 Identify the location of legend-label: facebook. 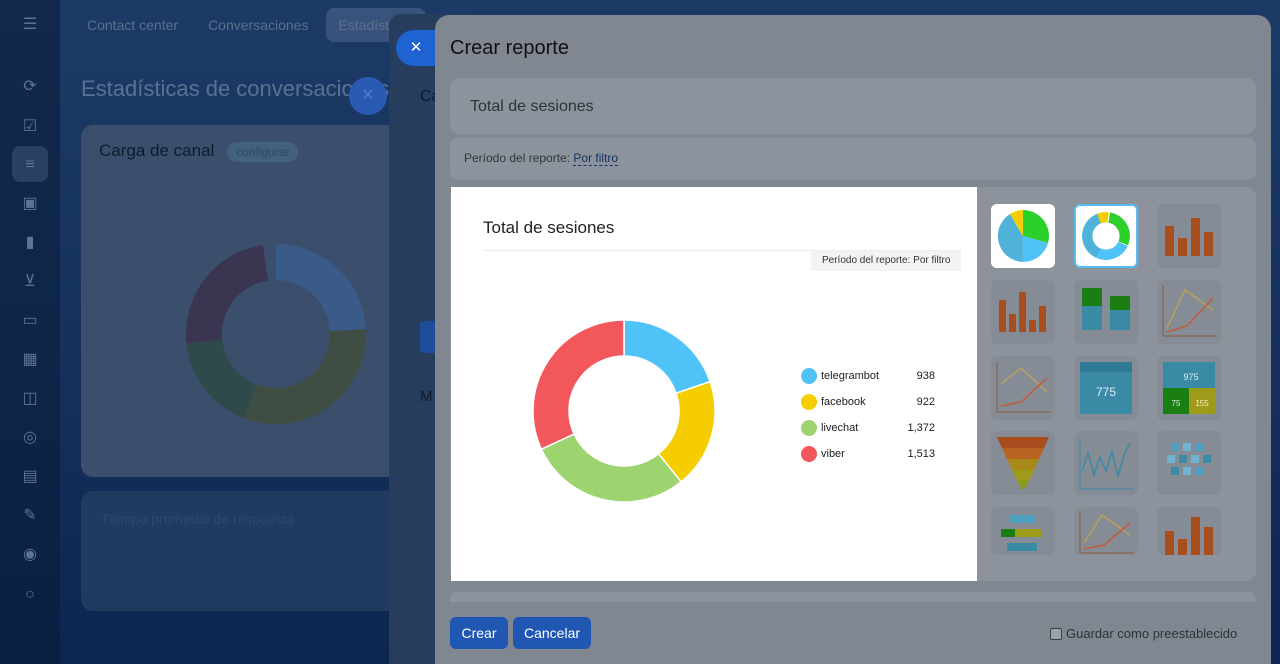
(843, 402).